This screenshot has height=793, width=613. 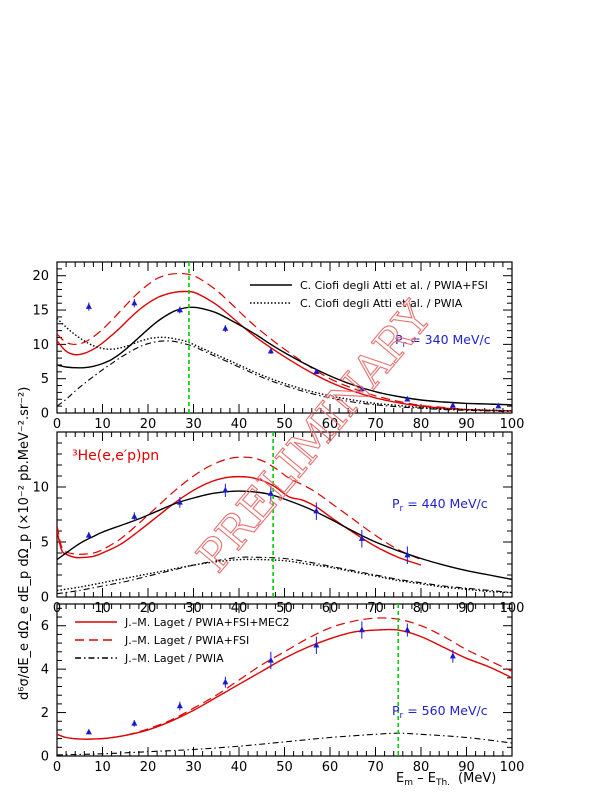 What do you see at coordinates (381, 303) in the screenshot?
I see `legend-label: C. Ciofi degli Atti et al. / PWIA` at bounding box center [381, 303].